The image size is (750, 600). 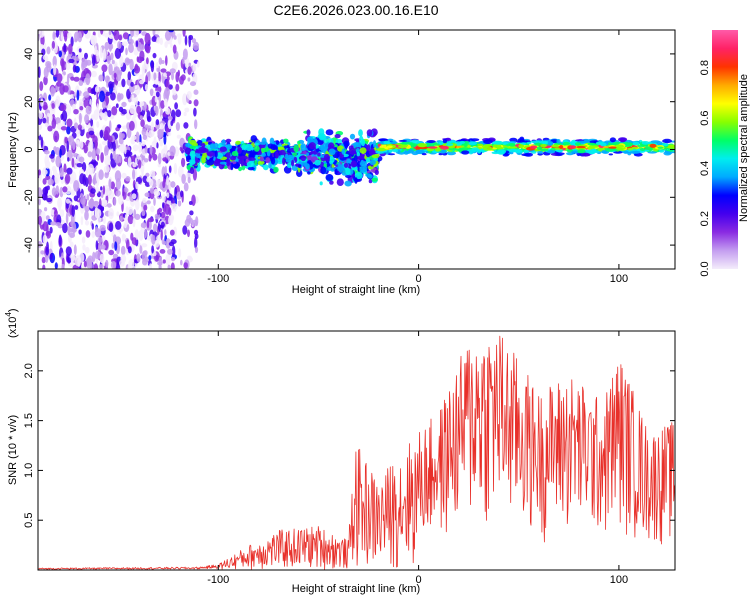 What do you see at coordinates (13, 327) in the screenshot?
I see `snr-y-scale-base: (x10` at bounding box center [13, 327].